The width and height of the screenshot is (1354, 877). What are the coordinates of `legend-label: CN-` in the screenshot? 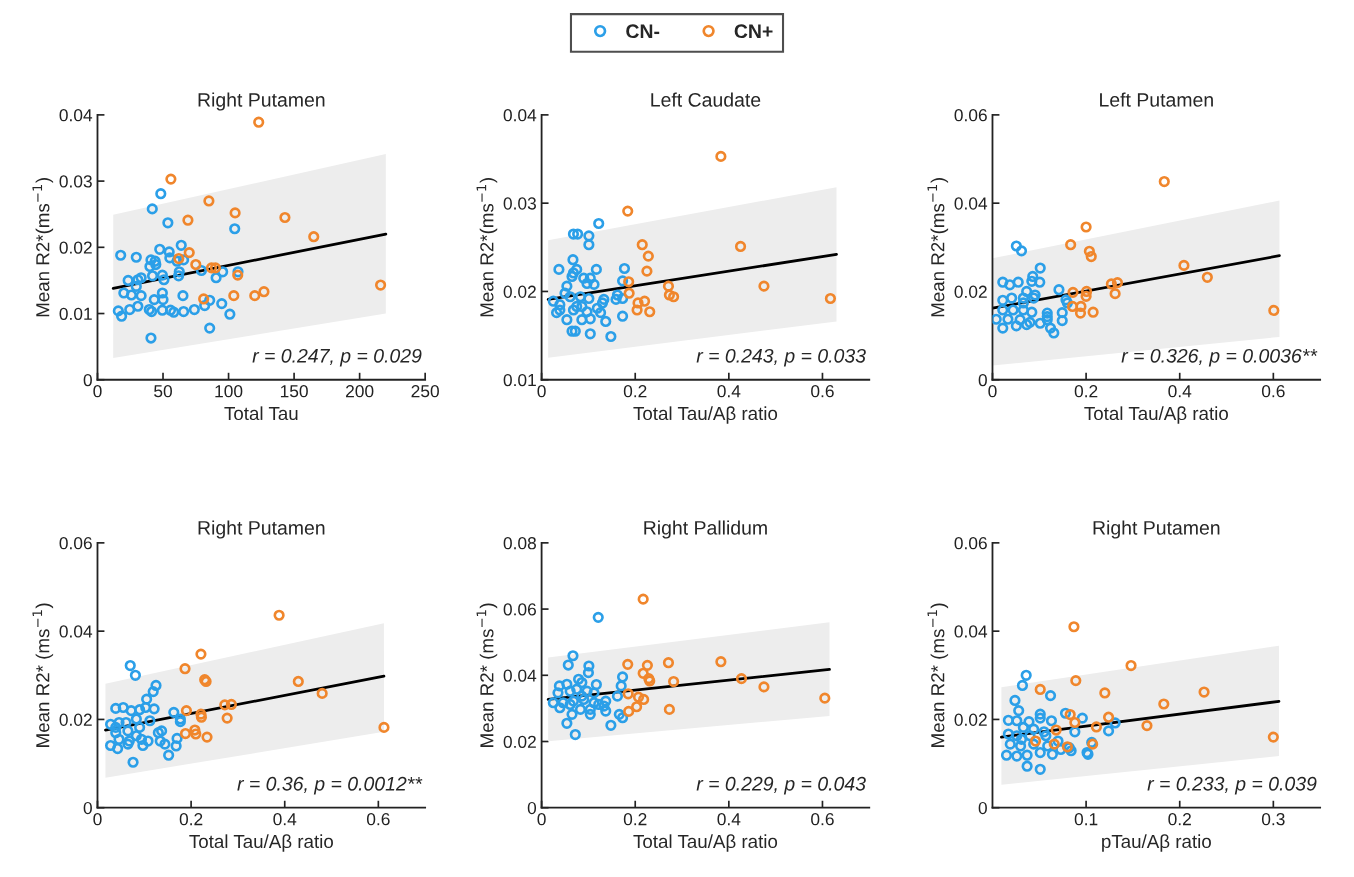 It's located at (643, 31).